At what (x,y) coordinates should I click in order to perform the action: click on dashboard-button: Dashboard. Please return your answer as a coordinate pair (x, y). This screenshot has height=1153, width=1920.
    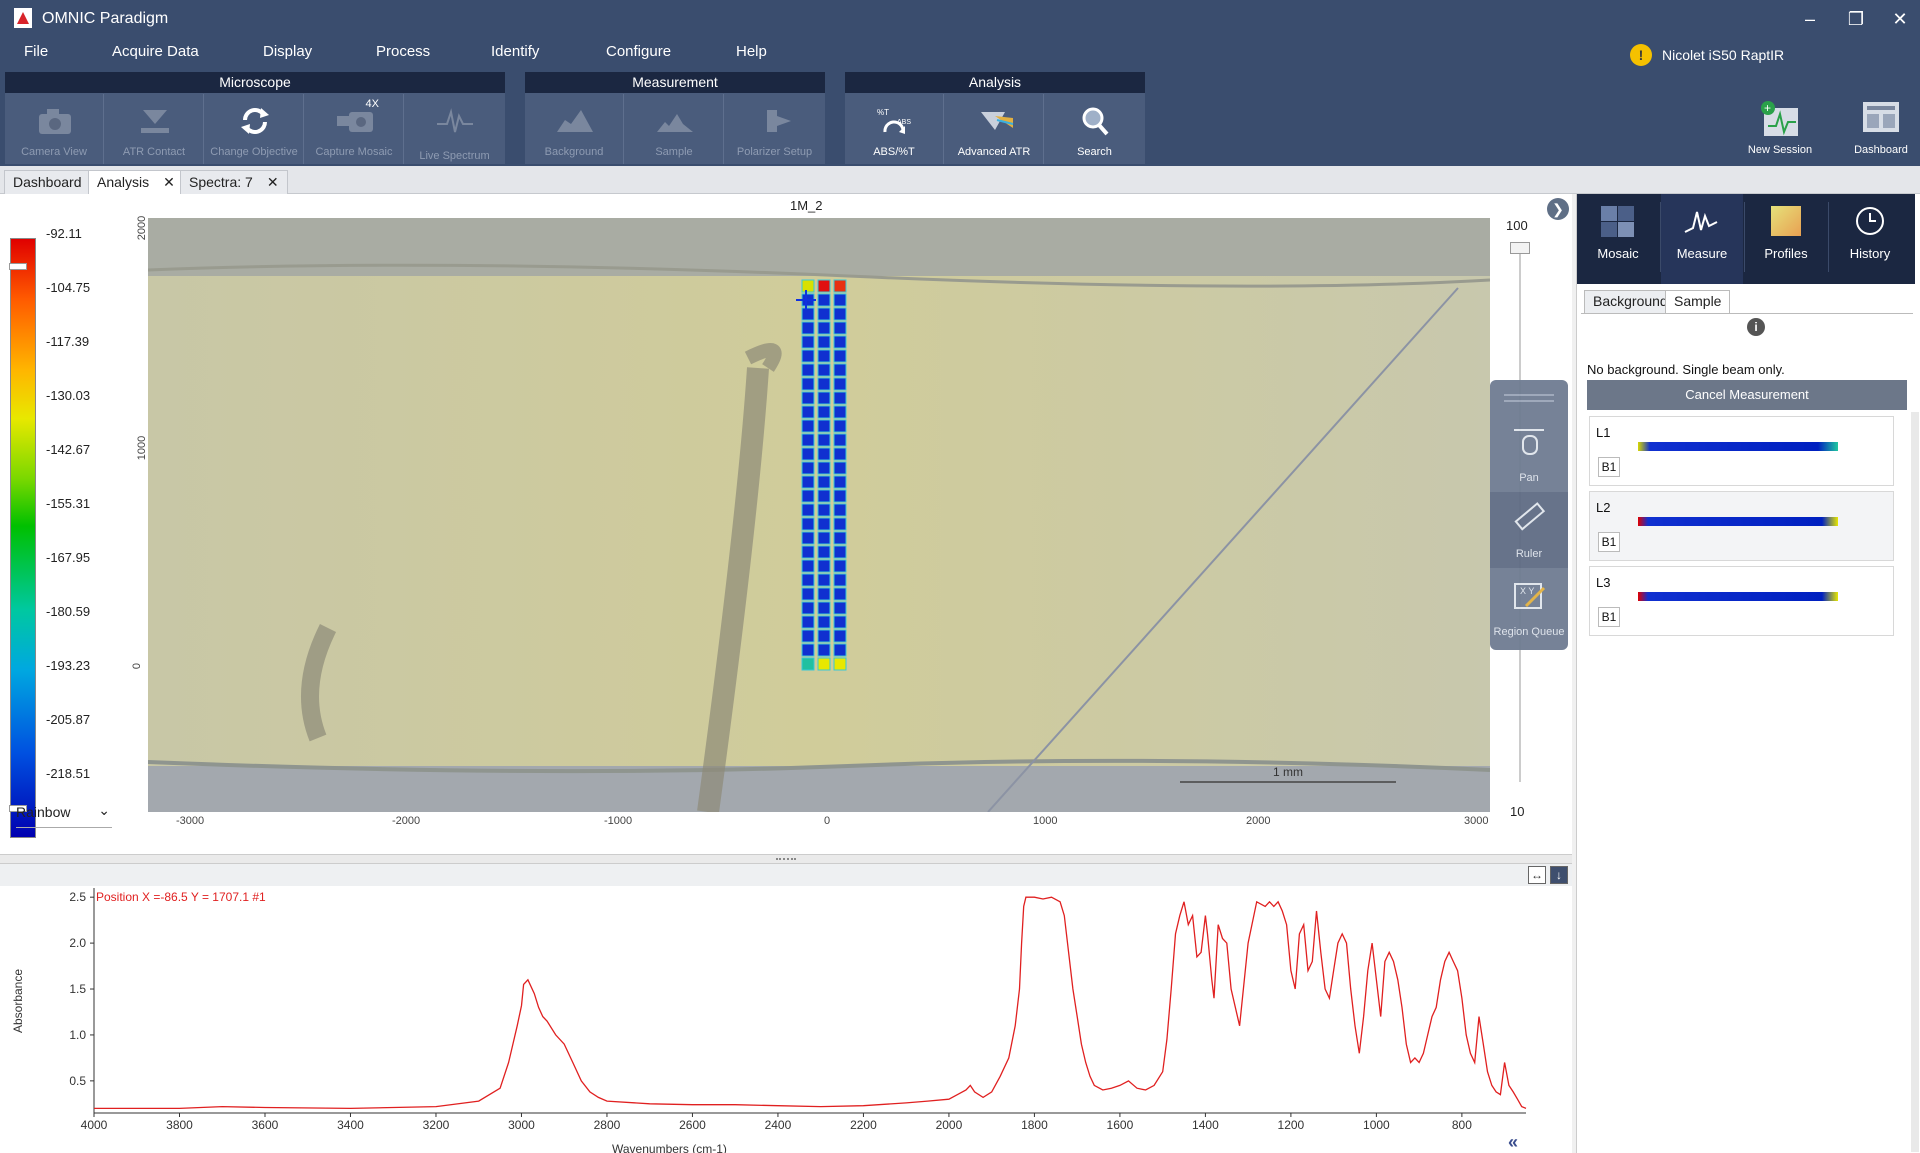
    Looking at the image, I should click on (1878, 130).